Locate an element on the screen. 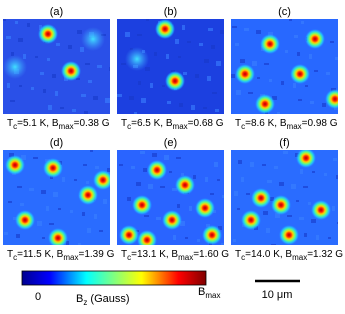 The image size is (345, 314). colorbar-max: Bmax is located at coordinates (209, 293).